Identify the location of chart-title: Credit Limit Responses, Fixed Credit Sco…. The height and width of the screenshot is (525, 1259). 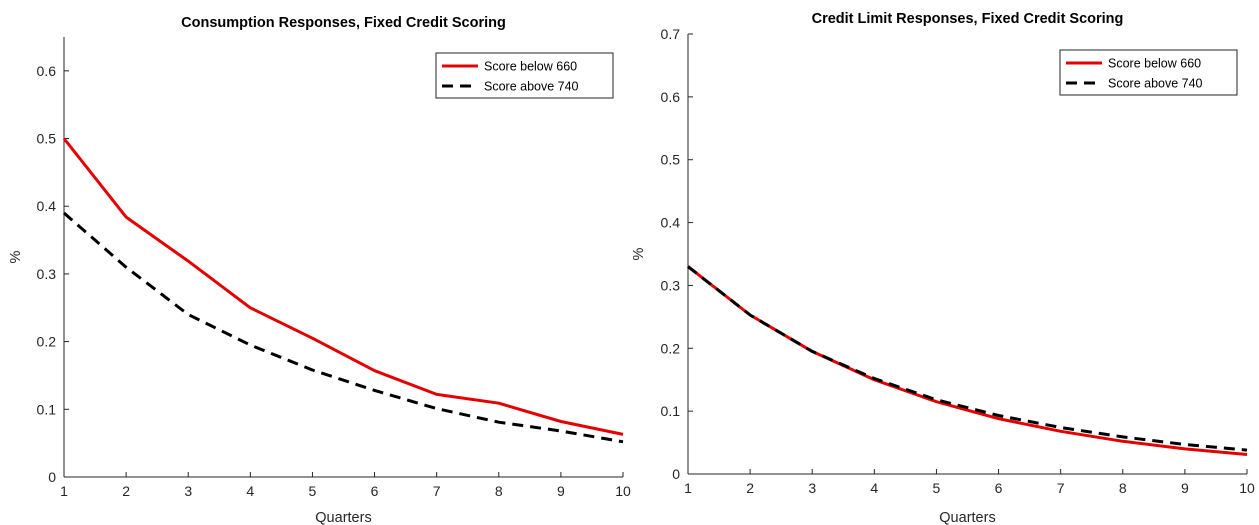
(968, 19).